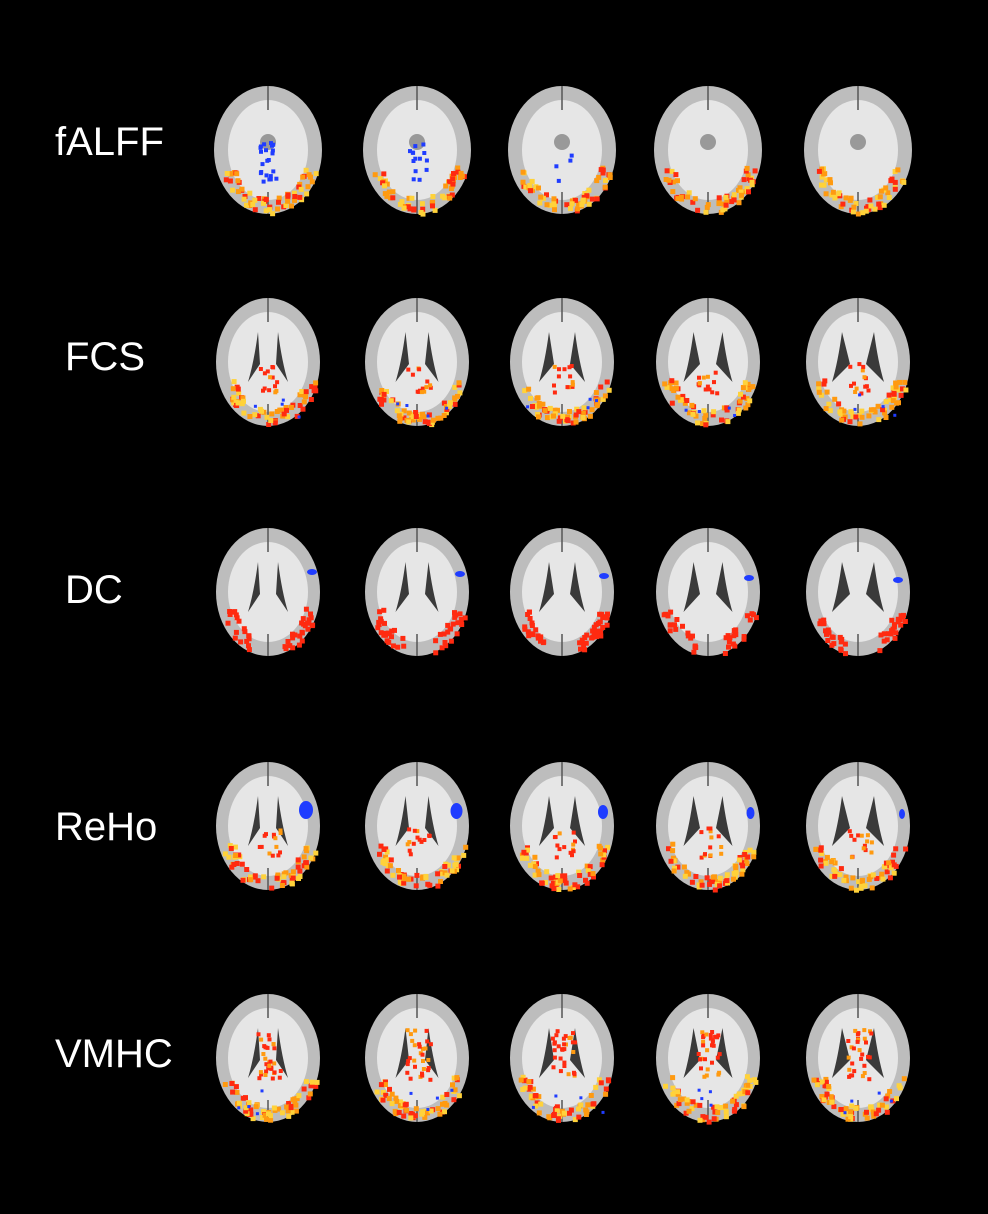 The height and width of the screenshot is (1214, 988). Describe the element at coordinates (94, 590) in the screenshot. I see `row-label-dc: DC` at that location.